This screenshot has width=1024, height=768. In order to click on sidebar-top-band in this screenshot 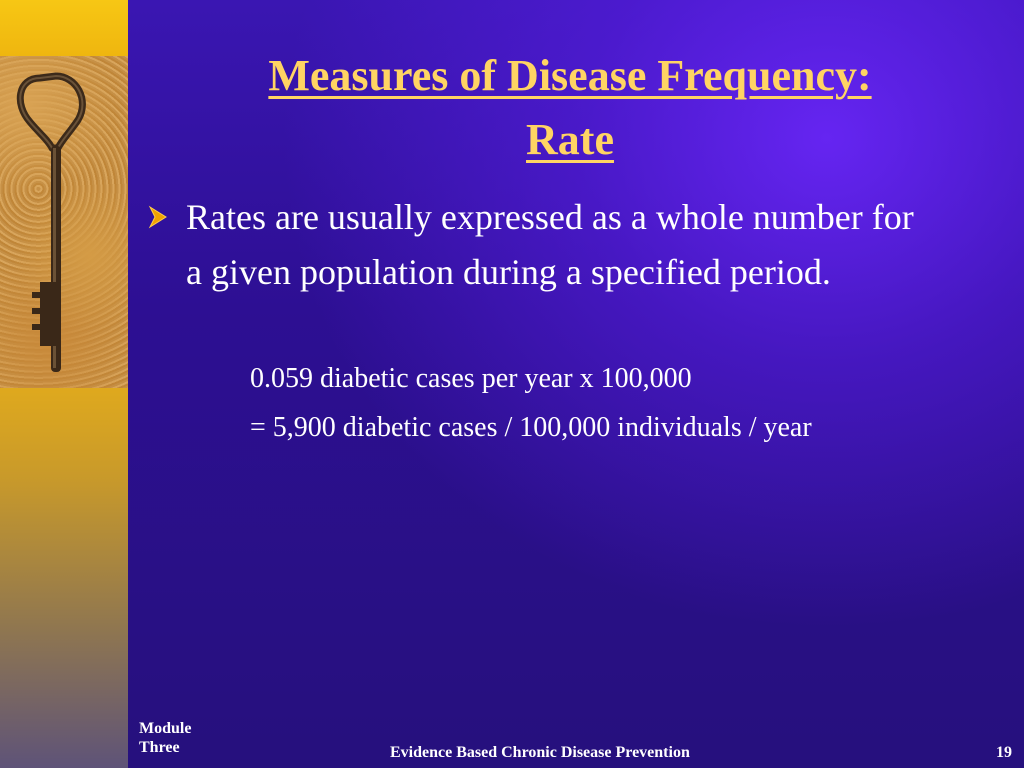, I will do `click(64, 28)`.